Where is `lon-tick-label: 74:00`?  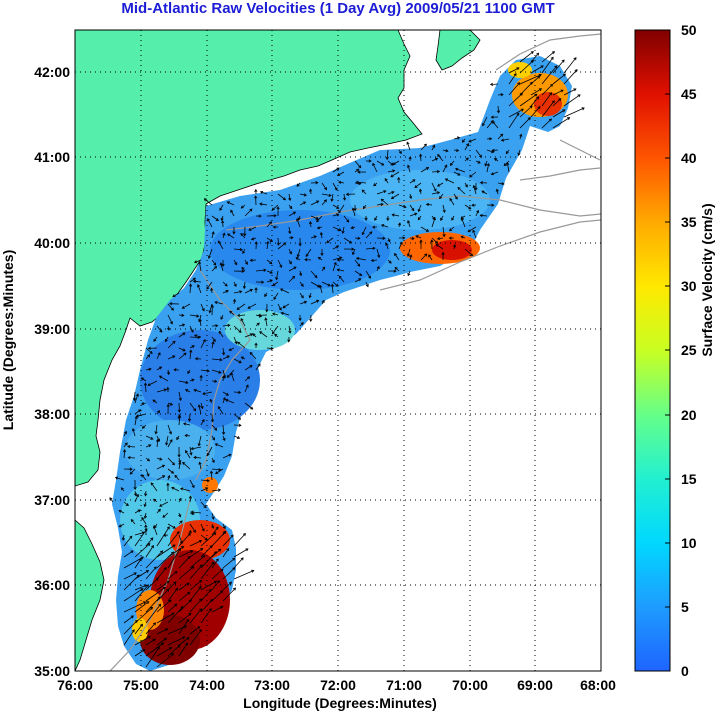
lon-tick-label: 74:00 is located at coordinates (207, 685).